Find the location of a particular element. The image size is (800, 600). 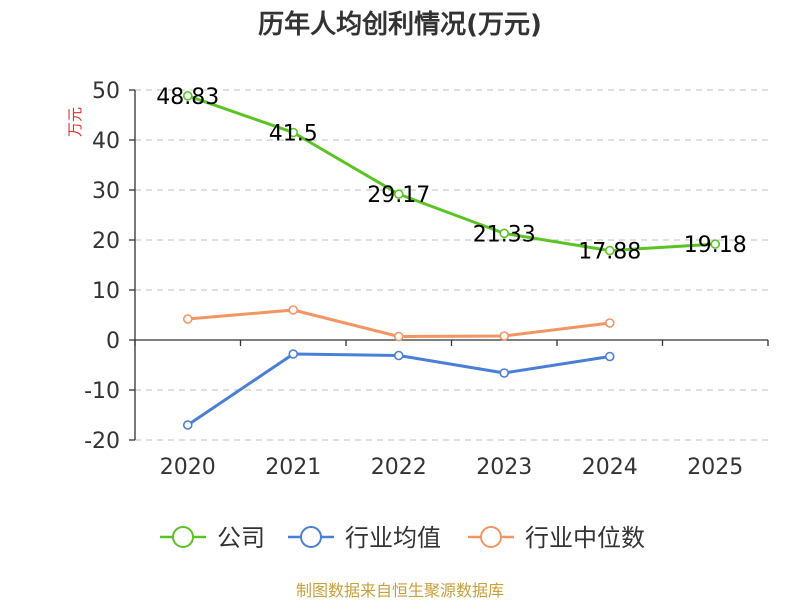

legend-label: 行业均值 is located at coordinates (393, 538).